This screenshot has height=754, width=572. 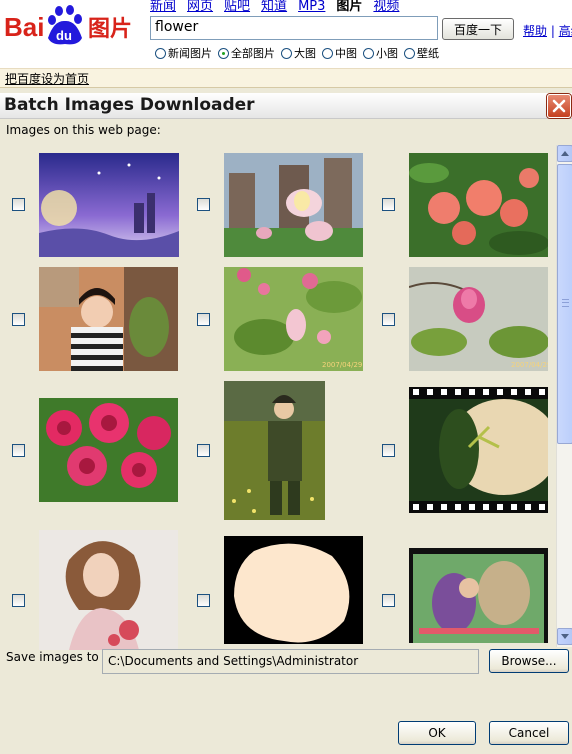 What do you see at coordinates (274, 450) in the screenshot?
I see `thumbnail-uniform-man` at bounding box center [274, 450].